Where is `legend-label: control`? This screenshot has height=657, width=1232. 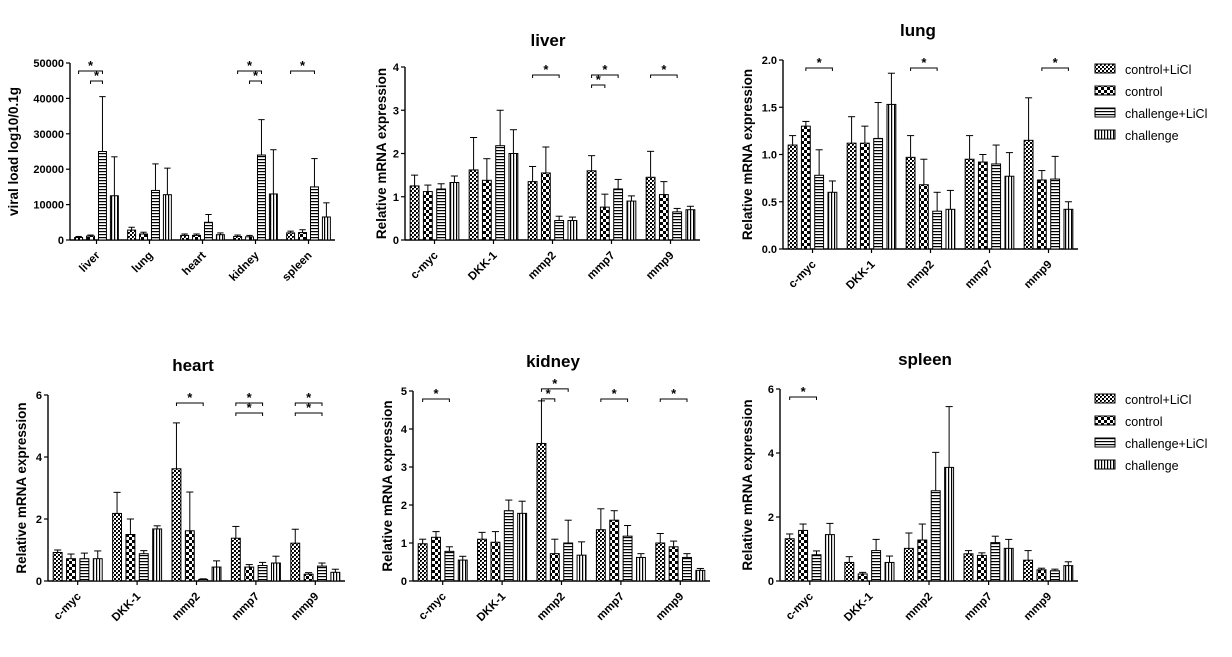
legend-label: control is located at coordinates (1144, 92).